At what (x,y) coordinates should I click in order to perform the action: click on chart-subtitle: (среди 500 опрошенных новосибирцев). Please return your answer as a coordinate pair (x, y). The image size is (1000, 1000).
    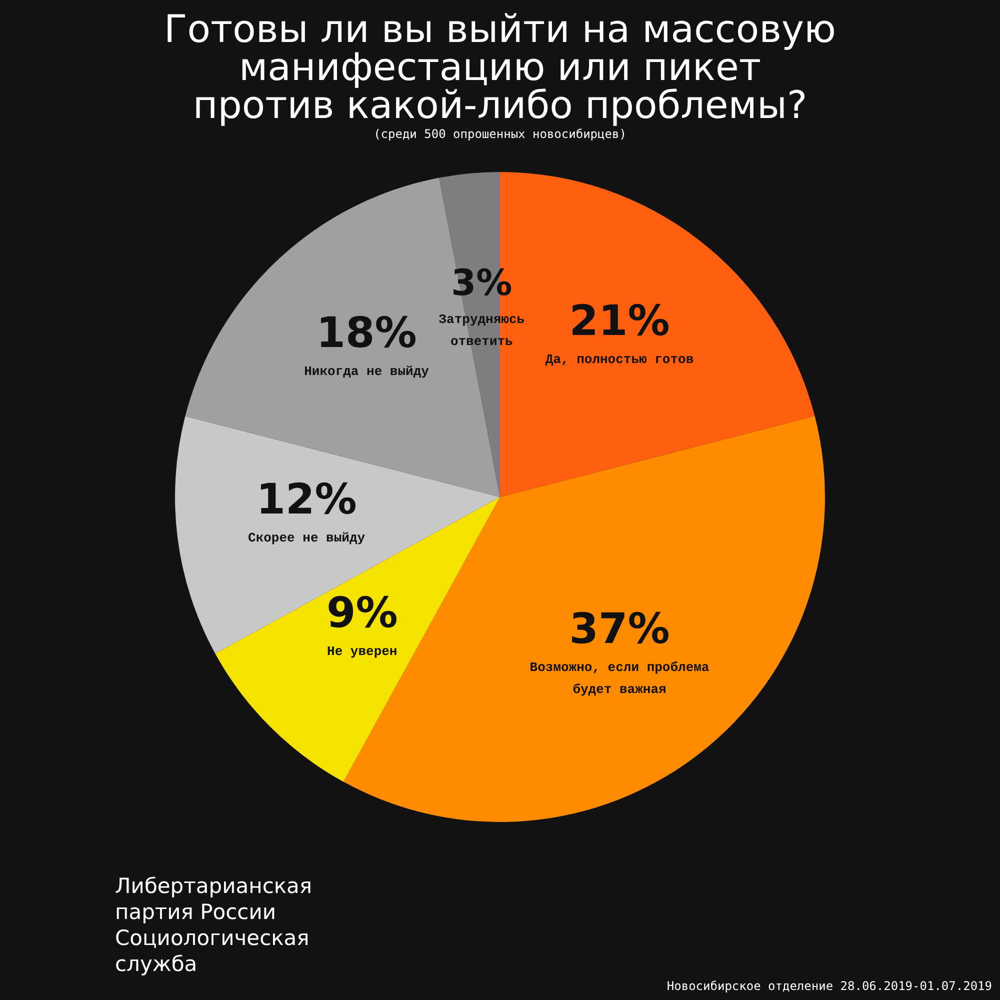
    Looking at the image, I should click on (500, 134).